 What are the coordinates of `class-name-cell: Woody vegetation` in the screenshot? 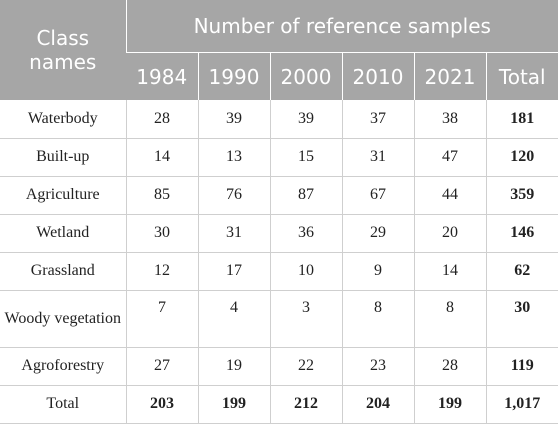 It's located at (63, 319).